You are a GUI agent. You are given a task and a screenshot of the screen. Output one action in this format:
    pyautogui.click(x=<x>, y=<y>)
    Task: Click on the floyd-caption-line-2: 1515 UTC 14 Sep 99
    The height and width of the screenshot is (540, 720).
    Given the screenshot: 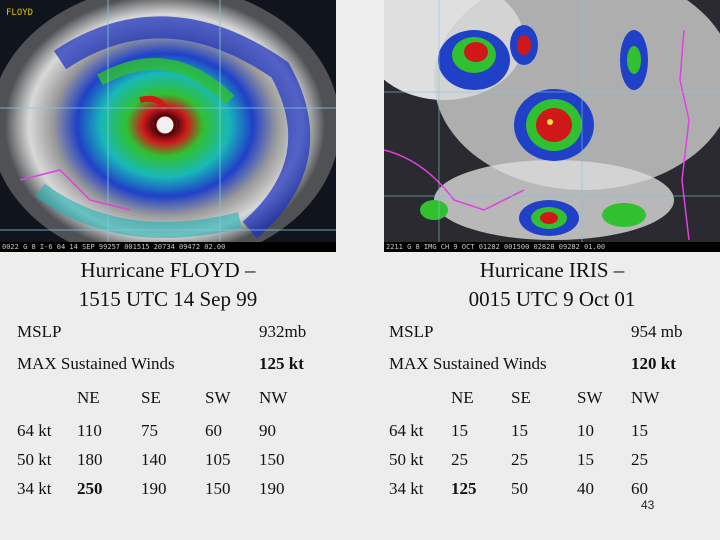 What is the action you would take?
    pyautogui.click(x=168, y=299)
    